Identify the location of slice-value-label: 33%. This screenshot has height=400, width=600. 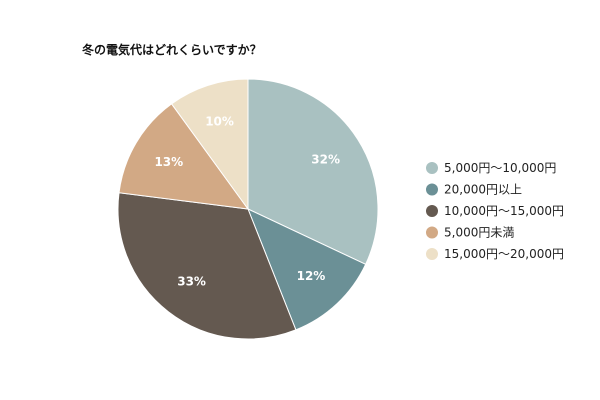
(191, 282).